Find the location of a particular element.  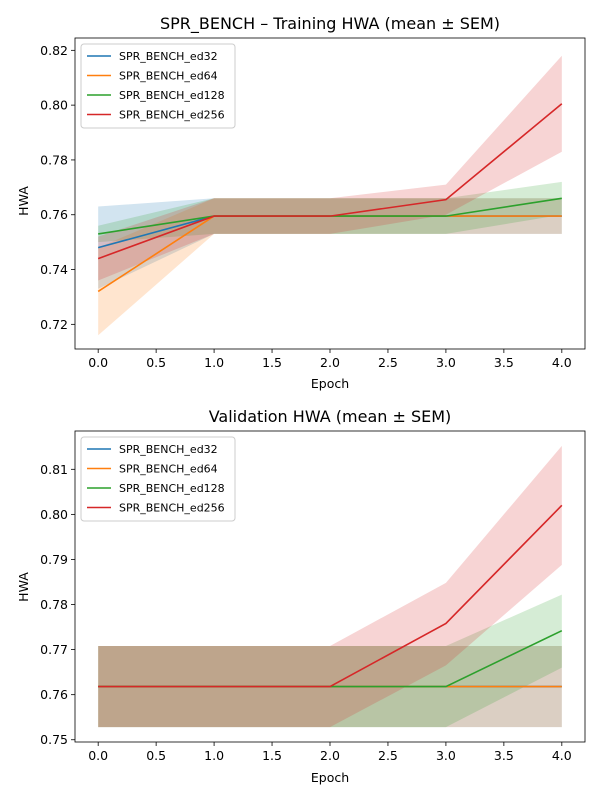

chart-title: Validation HWA (mean ± SEM) is located at coordinates (330, 416).